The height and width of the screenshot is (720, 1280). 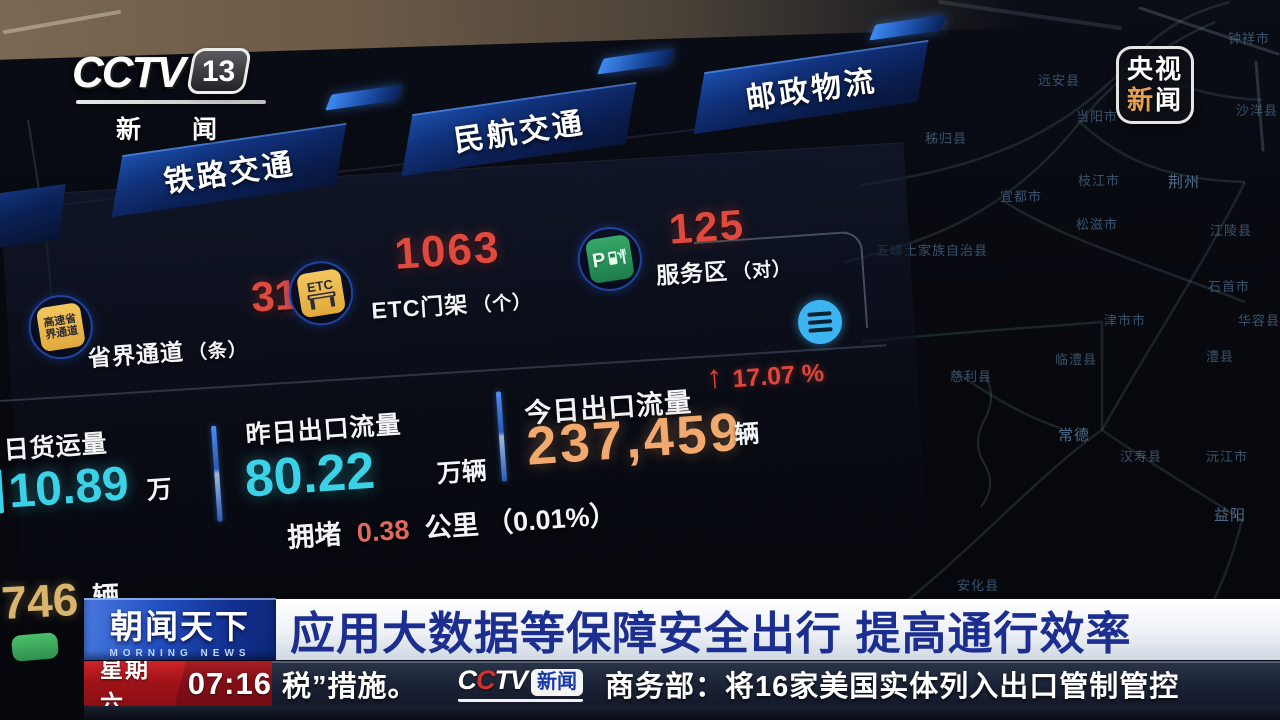 What do you see at coordinates (978, 585) in the screenshot?
I see `map-label: 安化县` at bounding box center [978, 585].